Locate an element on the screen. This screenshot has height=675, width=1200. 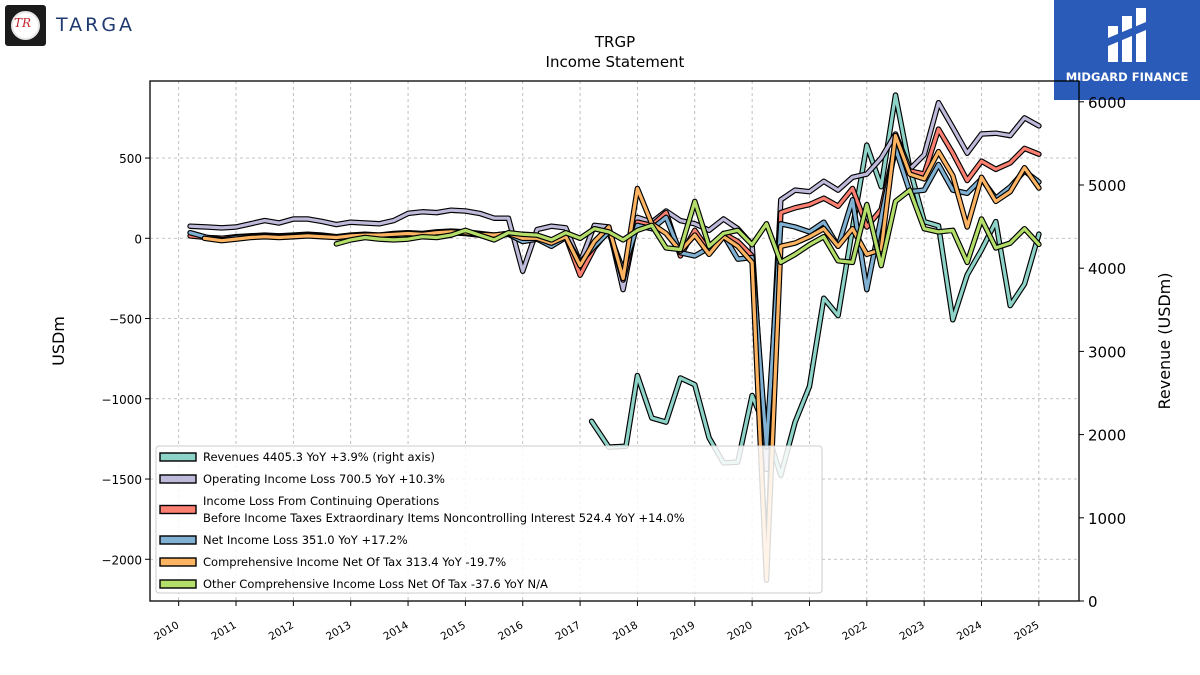
x-tick-label: 2024 is located at coordinates (969, 631).